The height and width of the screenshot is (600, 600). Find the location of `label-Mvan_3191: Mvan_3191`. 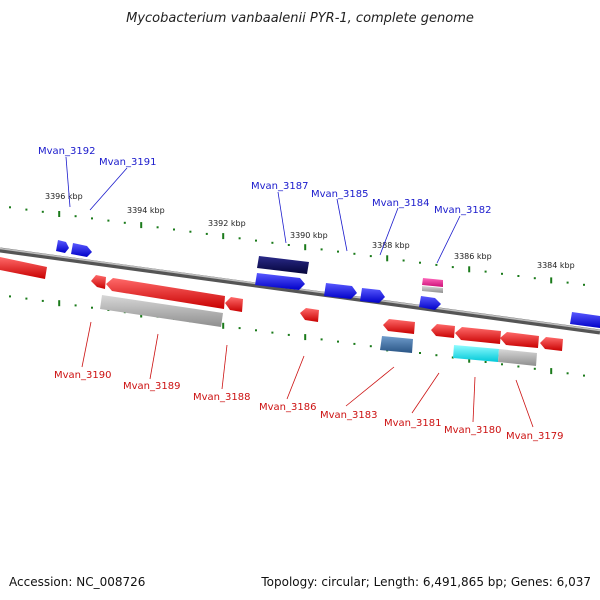

label-Mvan_3191: Mvan_3191 is located at coordinates (127, 162).